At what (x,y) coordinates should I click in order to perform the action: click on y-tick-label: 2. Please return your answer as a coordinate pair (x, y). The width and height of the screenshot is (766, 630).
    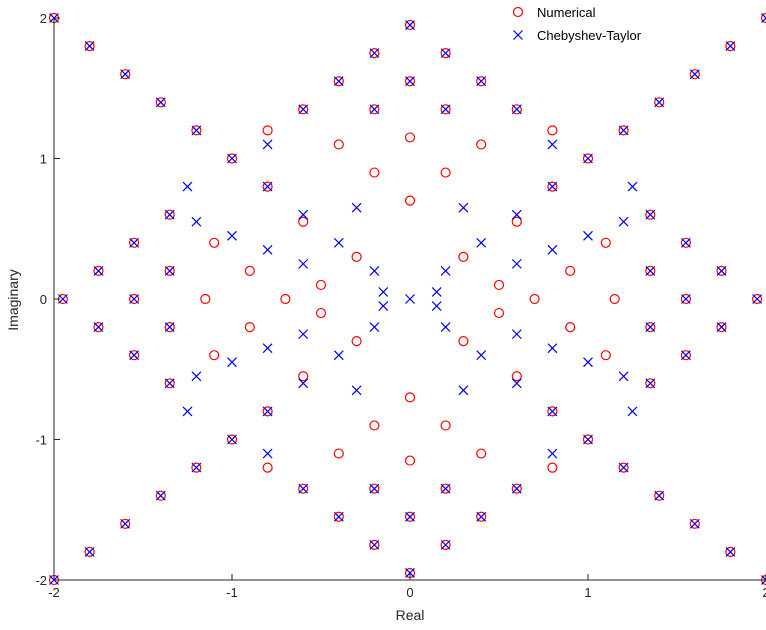
    Looking at the image, I should click on (43, 18).